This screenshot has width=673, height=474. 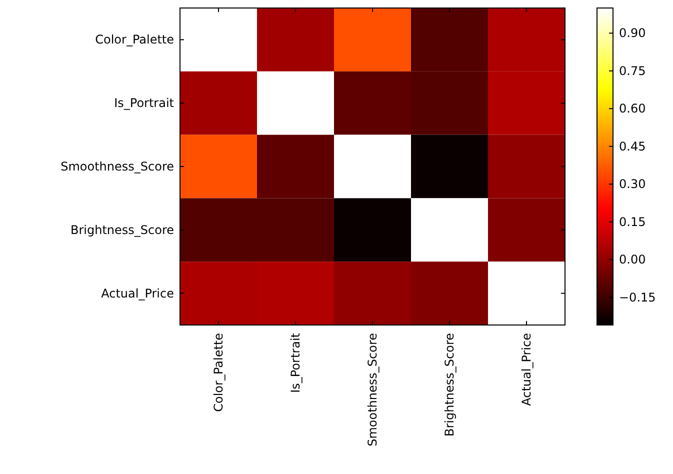 I want to click on color-bar-label: 0.60, so click(x=632, y=109).